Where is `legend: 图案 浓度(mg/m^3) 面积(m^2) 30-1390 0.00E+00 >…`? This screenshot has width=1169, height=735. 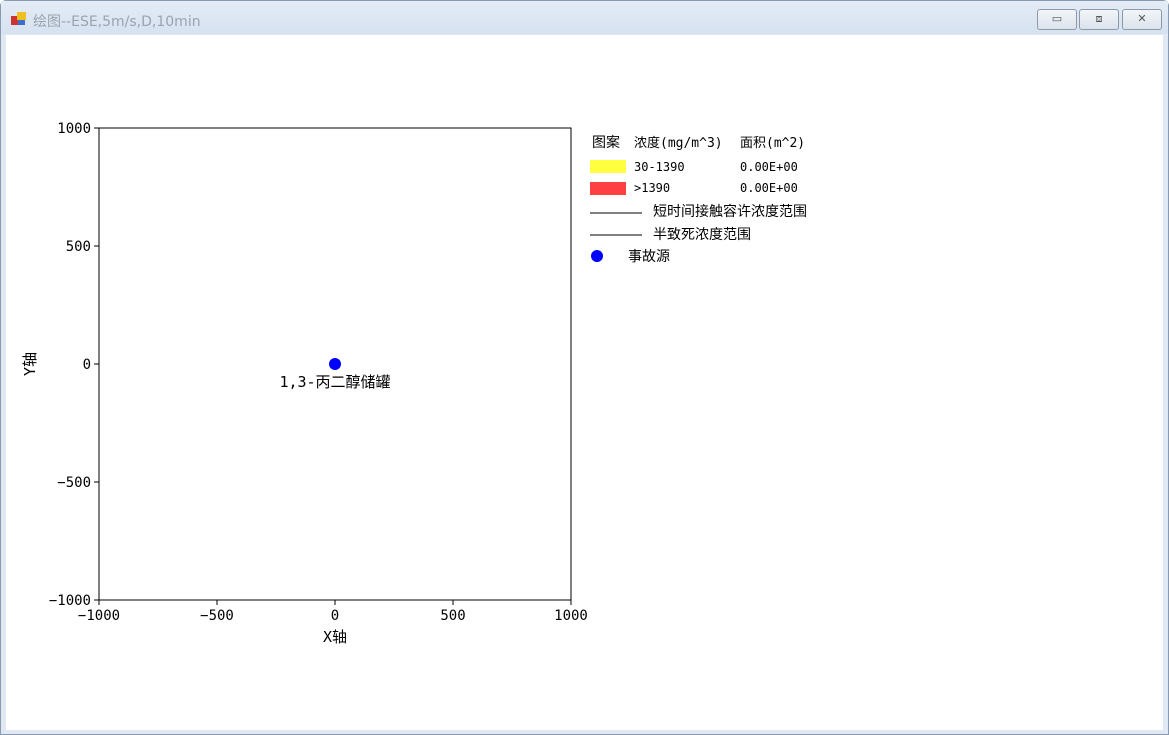
legend: 图案 浓度(mg/m^3) 面积(m^2) 30-1390 0.00E+00 >… is located at coordinates (698, 199).